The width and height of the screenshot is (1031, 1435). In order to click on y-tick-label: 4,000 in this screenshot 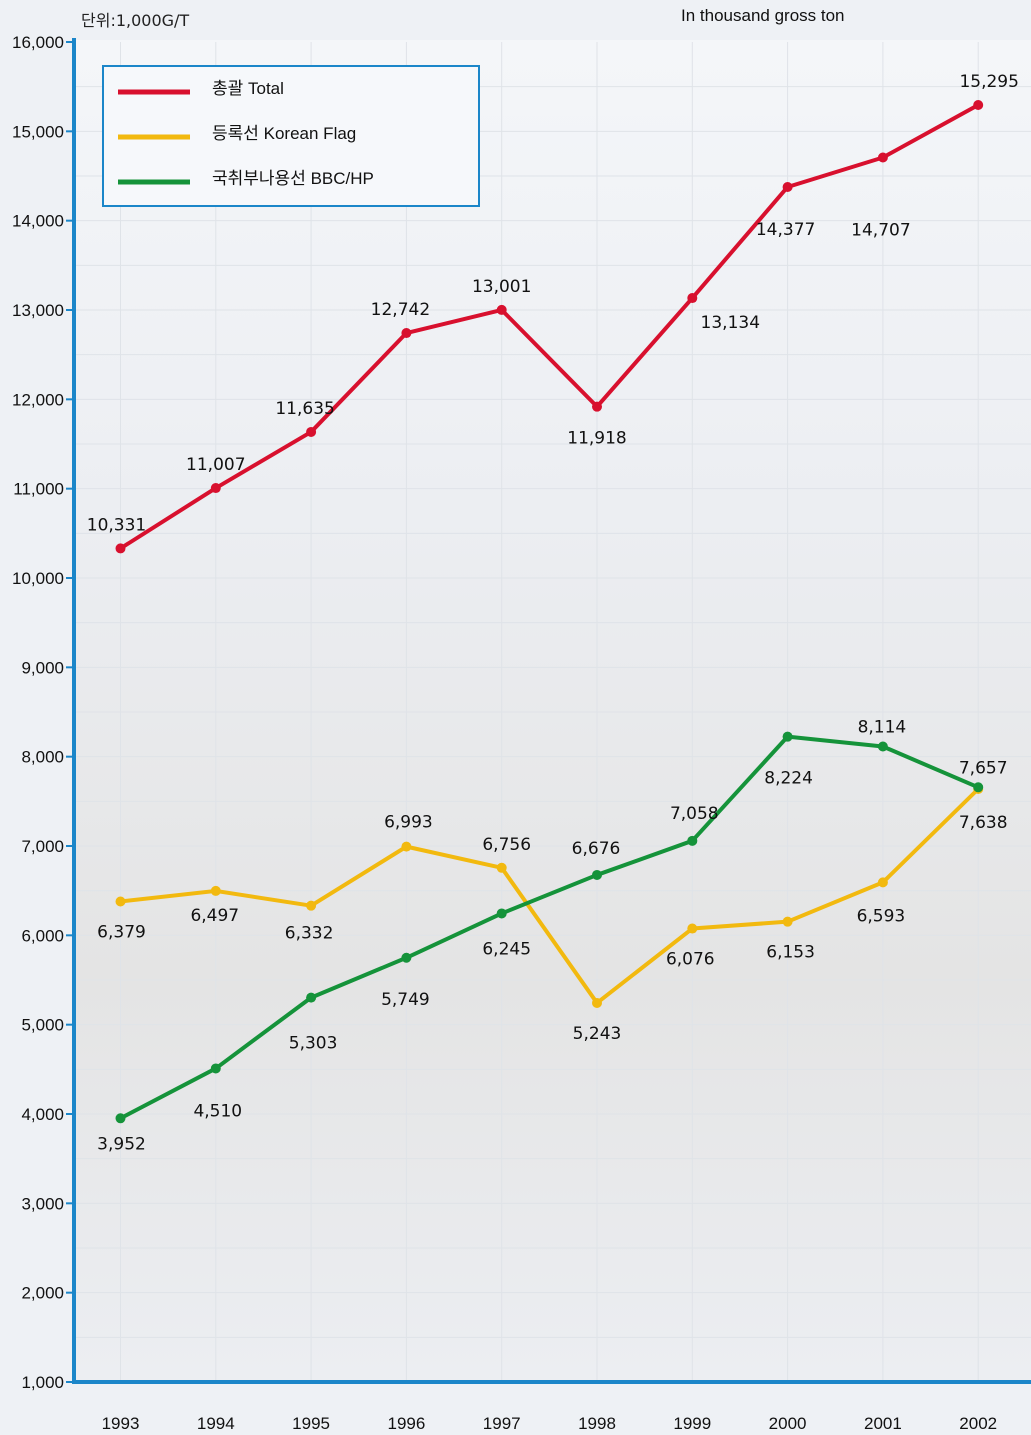, I will do `click(42, 1114)`.